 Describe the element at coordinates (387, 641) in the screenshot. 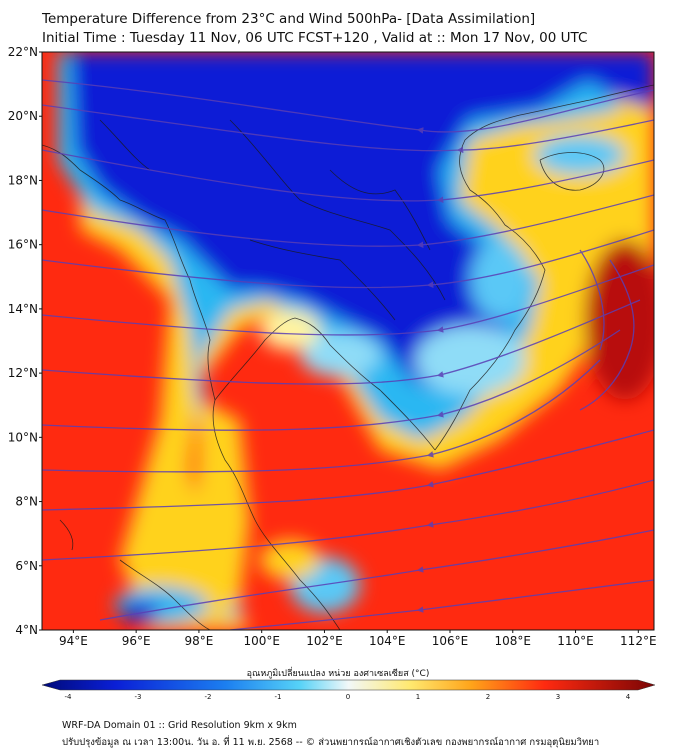

I see `lon-tick-label: 104°E` at that location.